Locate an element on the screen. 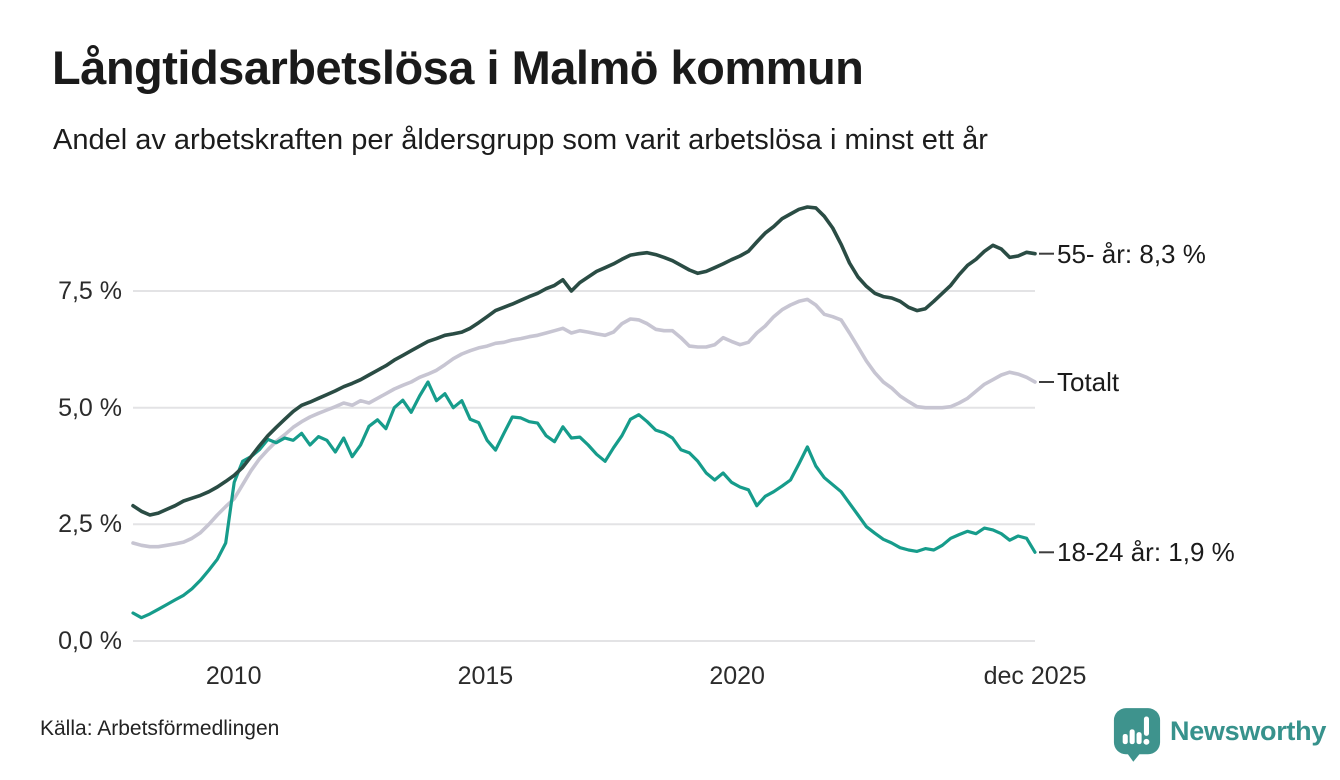  y-axis-tick-label: 2,5 % is located at coordinates (90, 524).